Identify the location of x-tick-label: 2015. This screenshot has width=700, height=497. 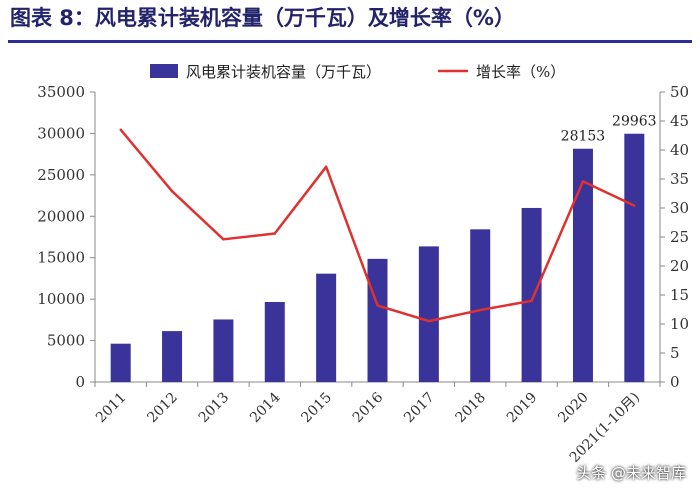
(316, 408).